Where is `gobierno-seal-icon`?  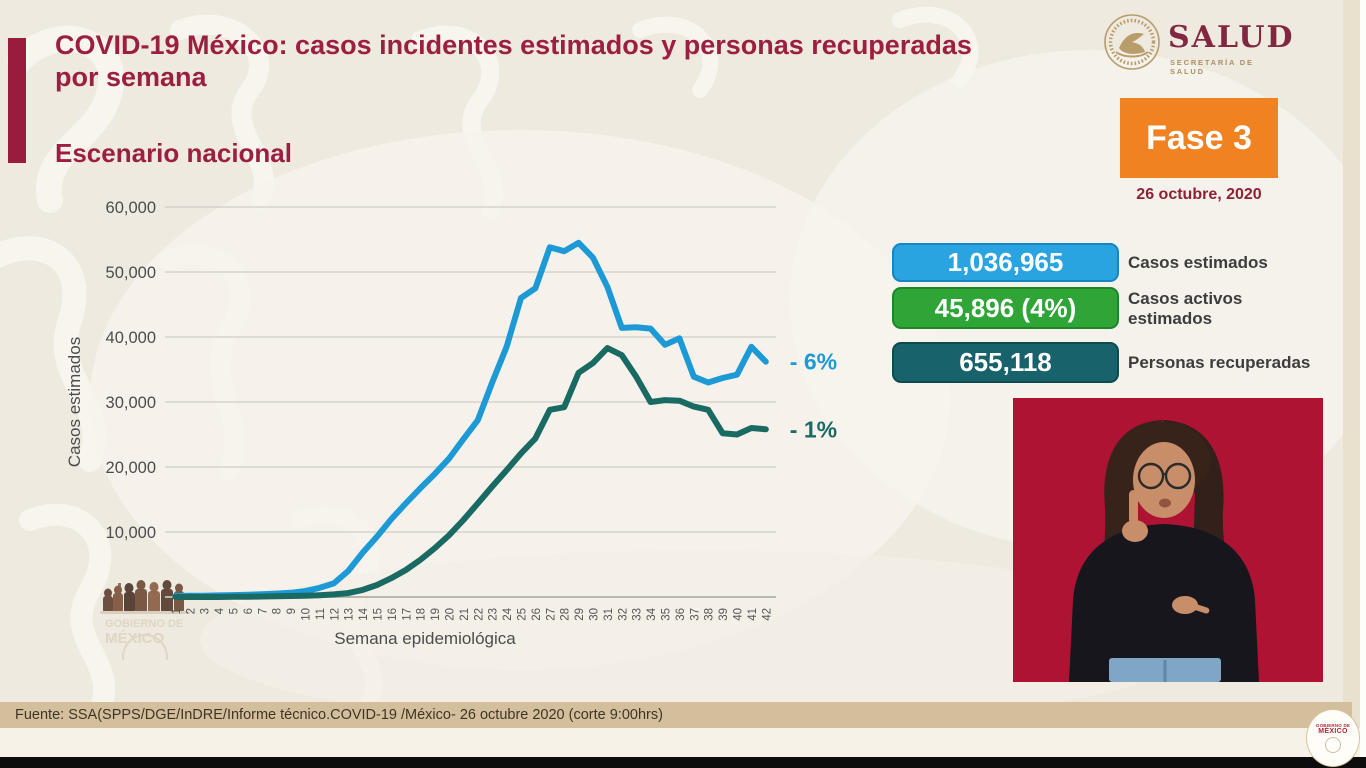 gobierno-seal-icon is located at coordinates (1333, 745).